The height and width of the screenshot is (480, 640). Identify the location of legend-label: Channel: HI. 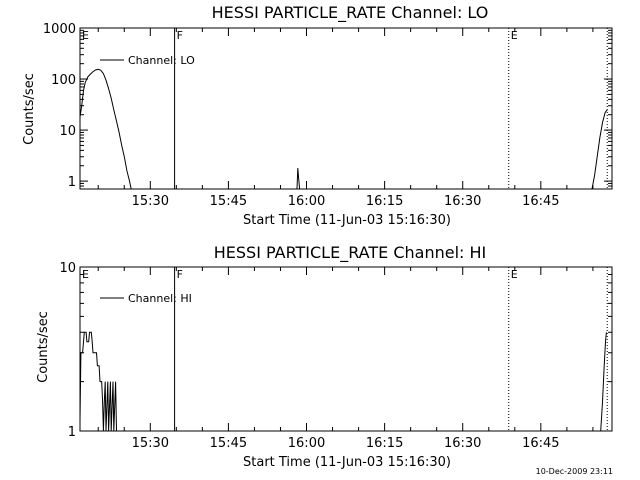
(160, 298).